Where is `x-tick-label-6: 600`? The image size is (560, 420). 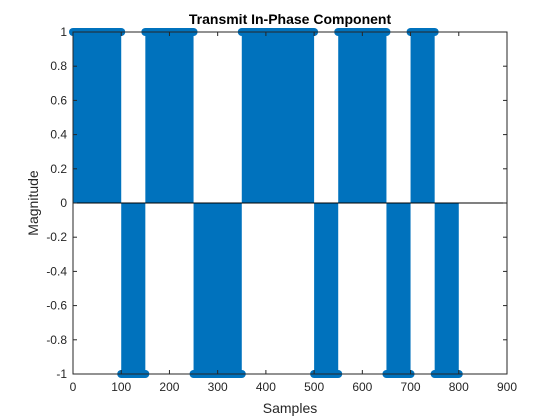 x-tick-label-6: 600 is located at coordinates (362, 387).